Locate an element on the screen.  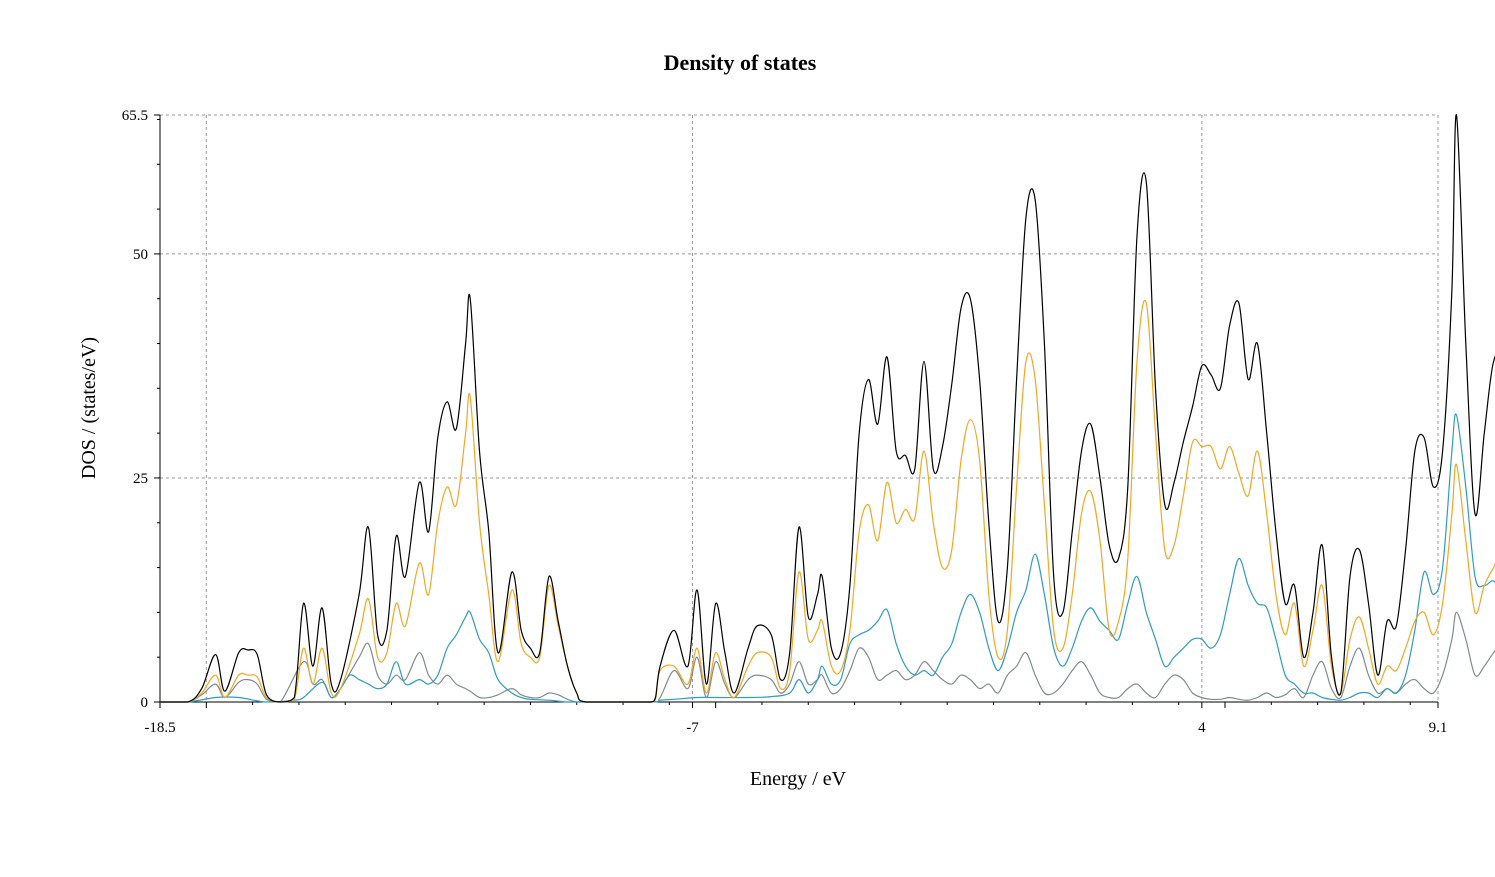
y-tick-label: 50 is located at coordinates (140, 255).